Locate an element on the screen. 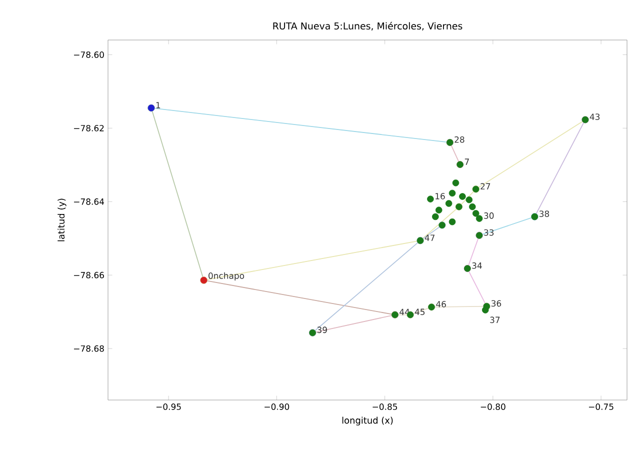 This screenshot has width=630, height=455. annotation: 39 is located at coordinates (322, 330).